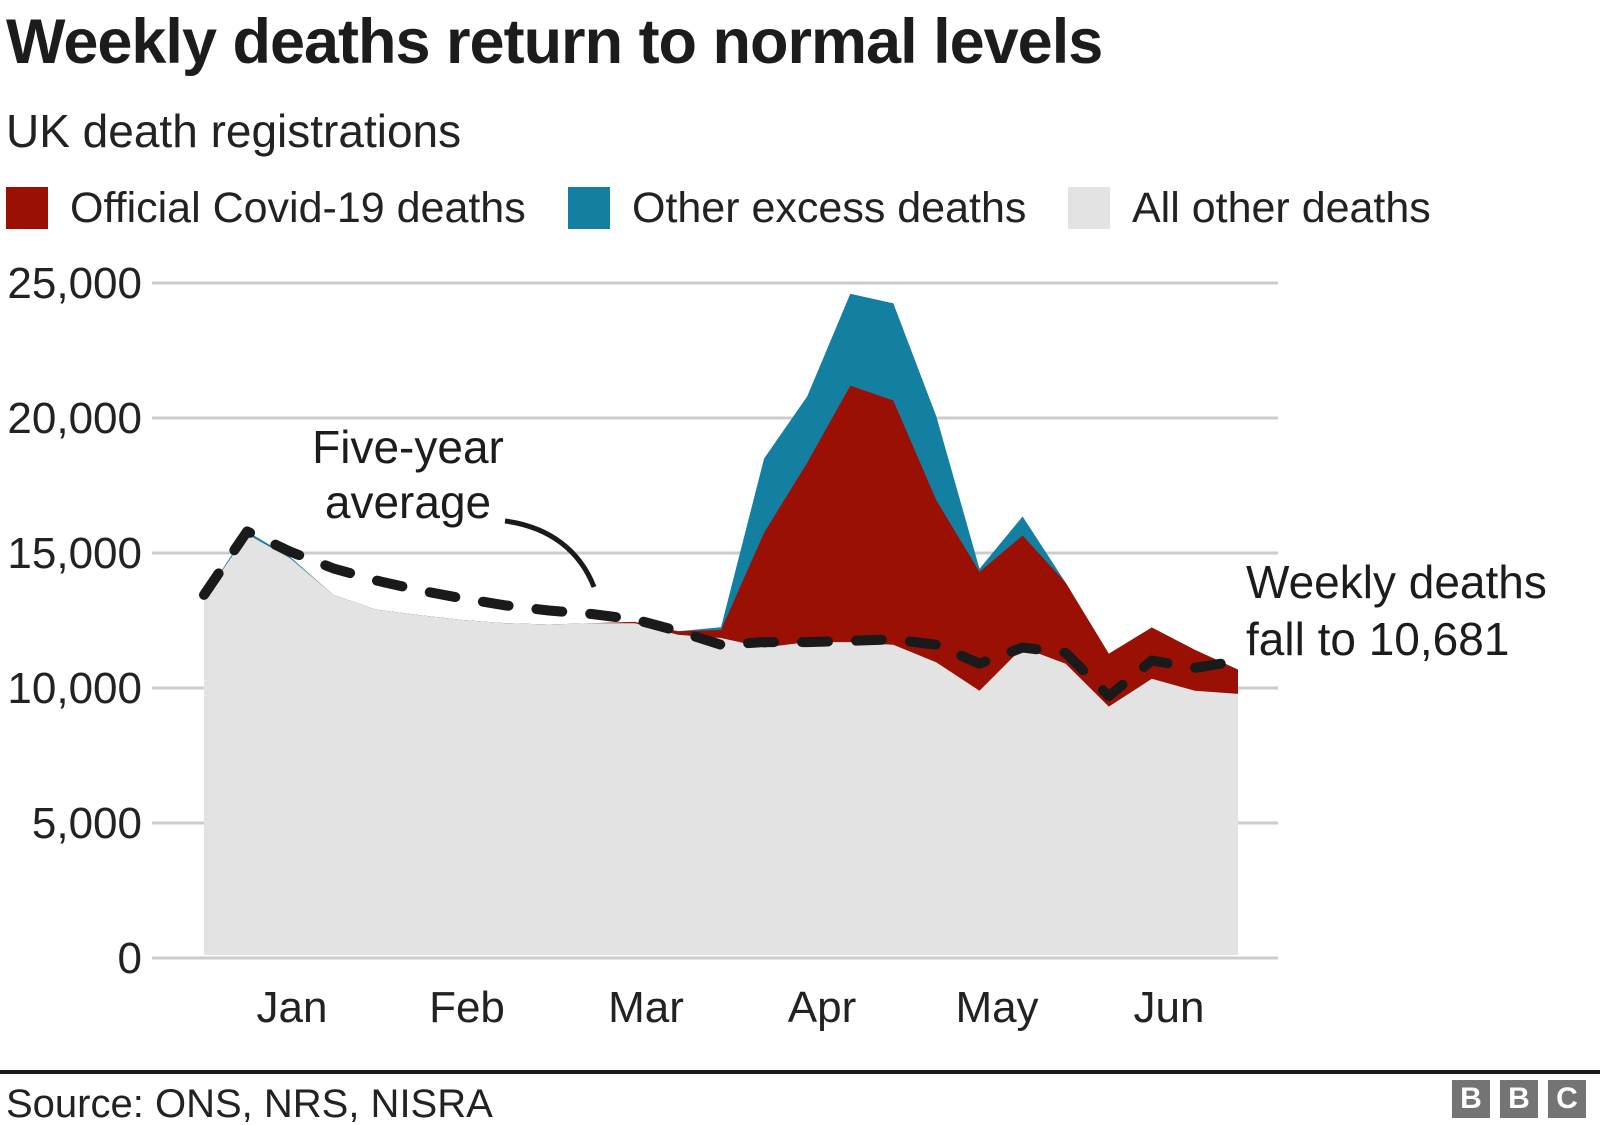 Image resolution: width=1600 pixels, height=1125 pixels. What do you see at coordinates (74, 418) in the screenshot?
I see `y-axis-label: 20,000` at bounding box center [74, 418].